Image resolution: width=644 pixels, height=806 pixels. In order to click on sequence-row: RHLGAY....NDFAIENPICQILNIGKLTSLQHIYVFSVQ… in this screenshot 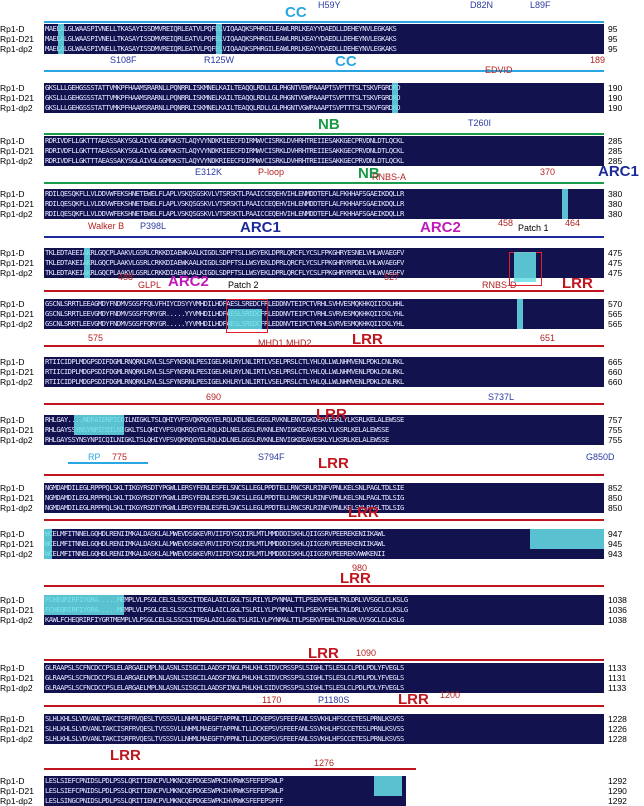, I will do `click(224, 419)`.